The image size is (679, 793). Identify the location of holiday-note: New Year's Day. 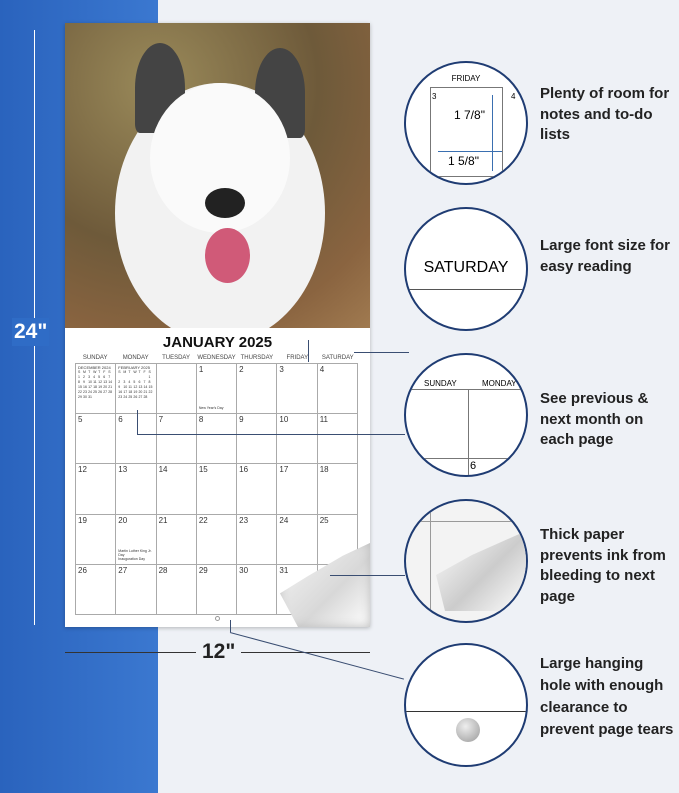
(211, 408).